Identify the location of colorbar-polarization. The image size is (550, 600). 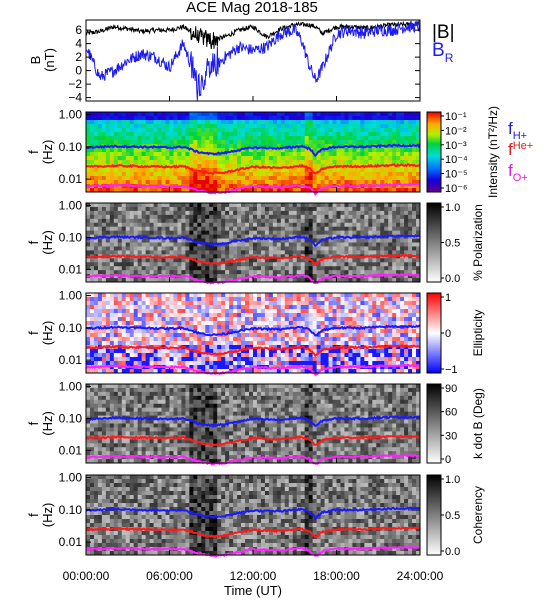
(434, 242).